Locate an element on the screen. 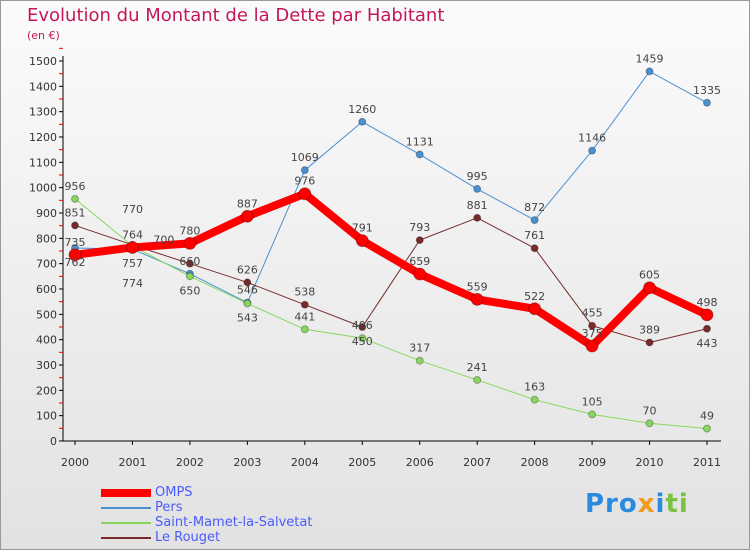  legend-label: Saint-Mamet-la-Salvetat is located at coordinates (234, 522).